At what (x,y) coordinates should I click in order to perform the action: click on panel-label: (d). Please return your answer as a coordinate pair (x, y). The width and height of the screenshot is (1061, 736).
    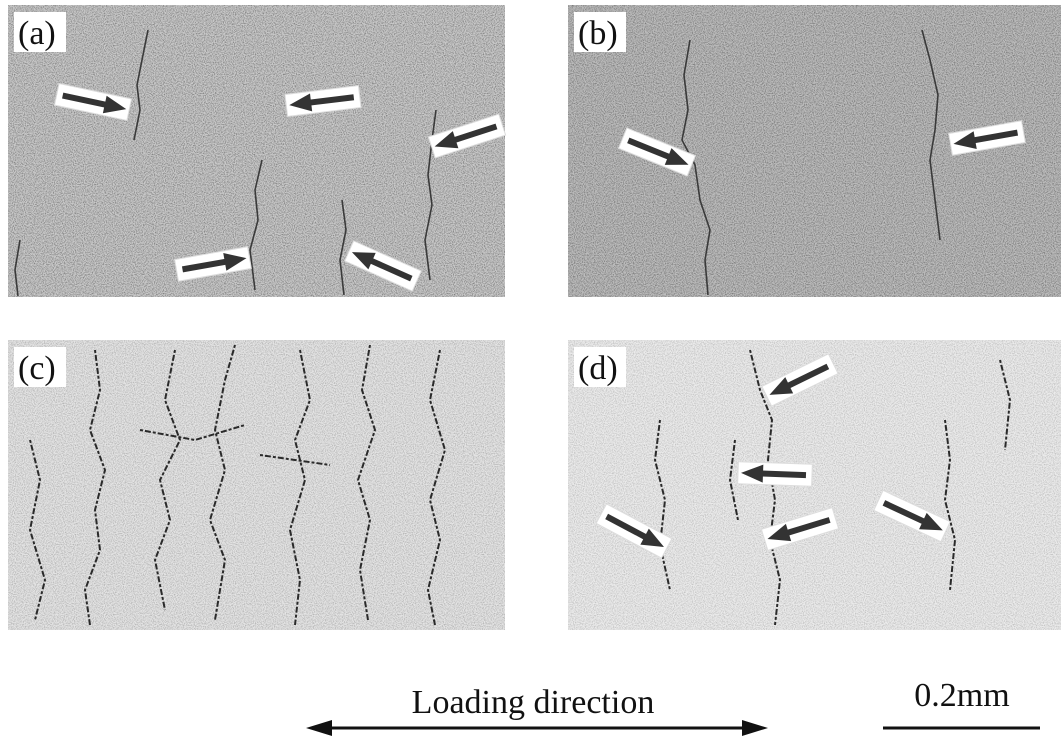
    Looking at the image, I should click on (598, 368).